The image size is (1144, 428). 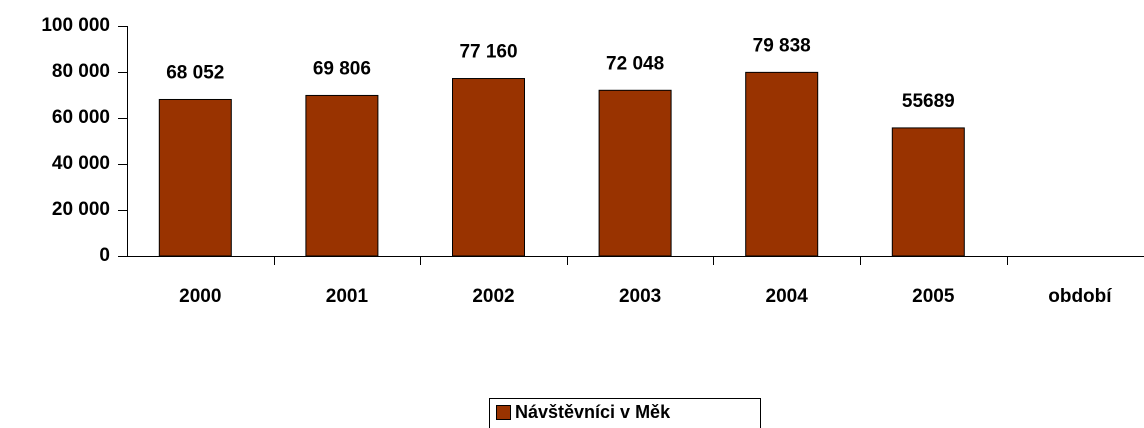 What do you see at coordinates (81, 209) in the screenshot?
I see `y-tick-label: 20 000` at bounding box center [81, 209].